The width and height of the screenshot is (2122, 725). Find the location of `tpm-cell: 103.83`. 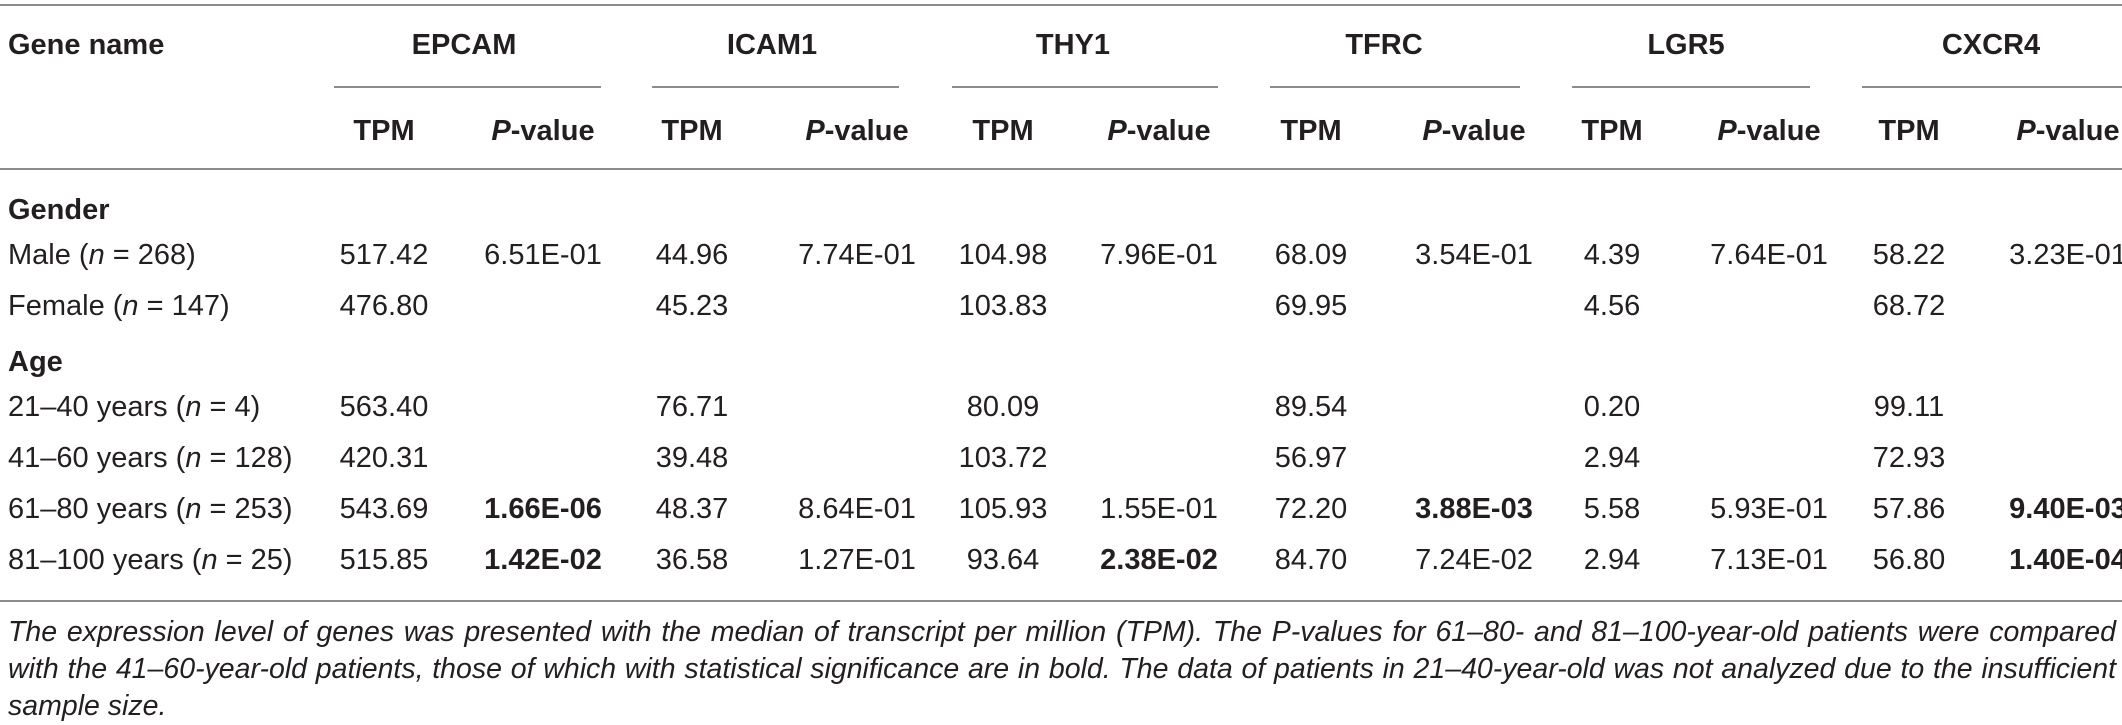

tpm-cell: 103.83 is located at coordinates (1003, 306).